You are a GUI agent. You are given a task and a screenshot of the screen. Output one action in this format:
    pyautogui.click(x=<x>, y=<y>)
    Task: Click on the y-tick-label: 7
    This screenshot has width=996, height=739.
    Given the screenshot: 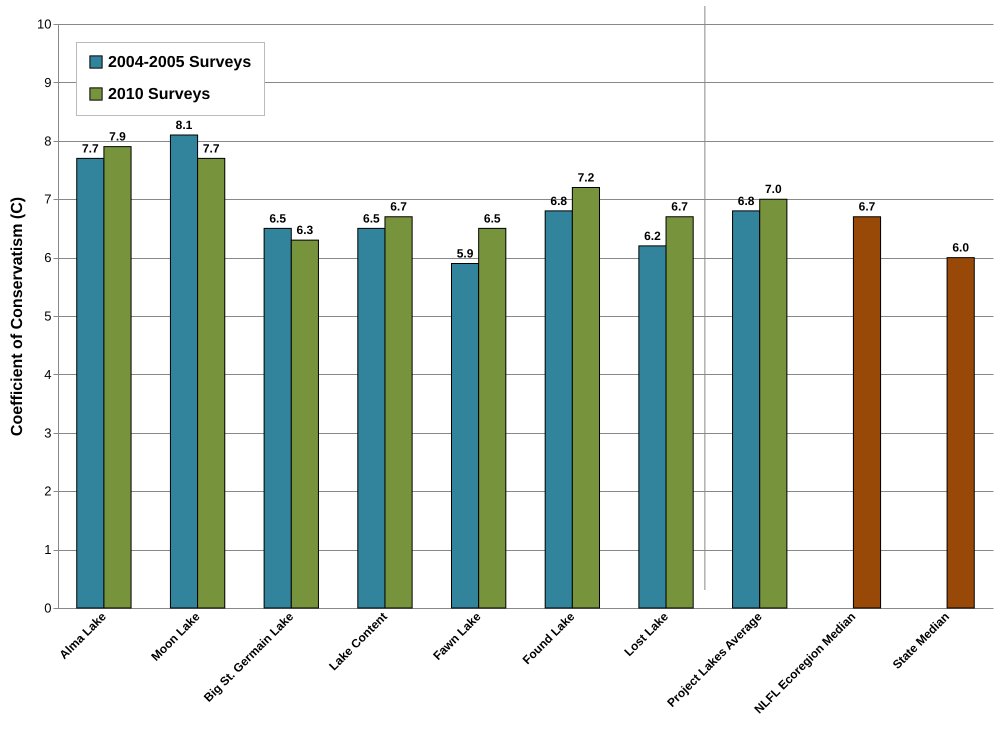 What is the action you would take?
    pyautogui.click(x=48, y=199)
    